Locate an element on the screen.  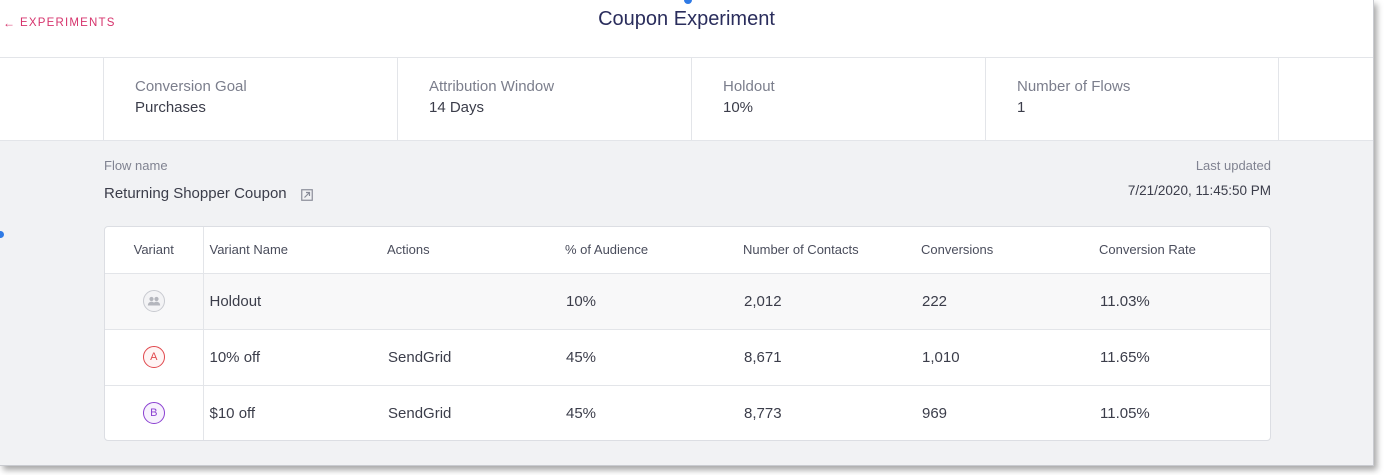
back-to-experiments-link: ← EXPERIMENTS is located at coordinates (59, 23).